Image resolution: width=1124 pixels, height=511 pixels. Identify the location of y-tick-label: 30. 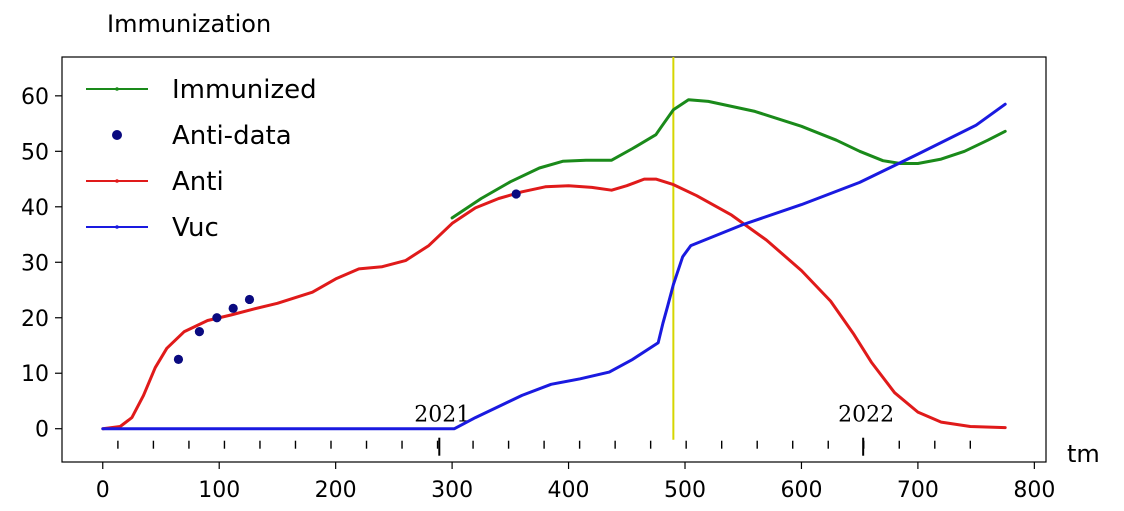
(35, 263).